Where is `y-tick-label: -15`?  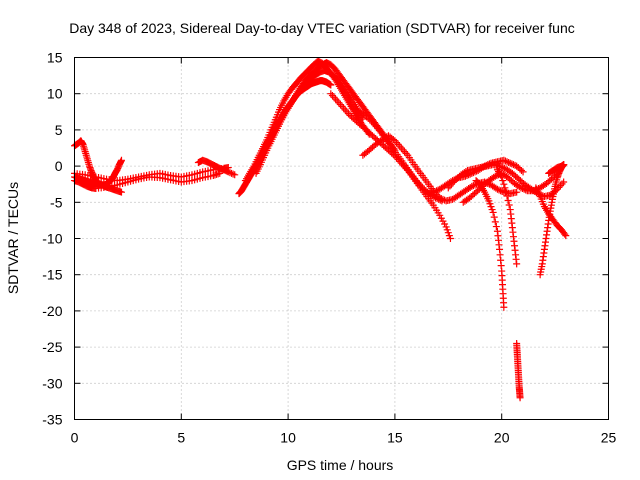 y-tick-label: -15 is located at coordinates (52, 275).